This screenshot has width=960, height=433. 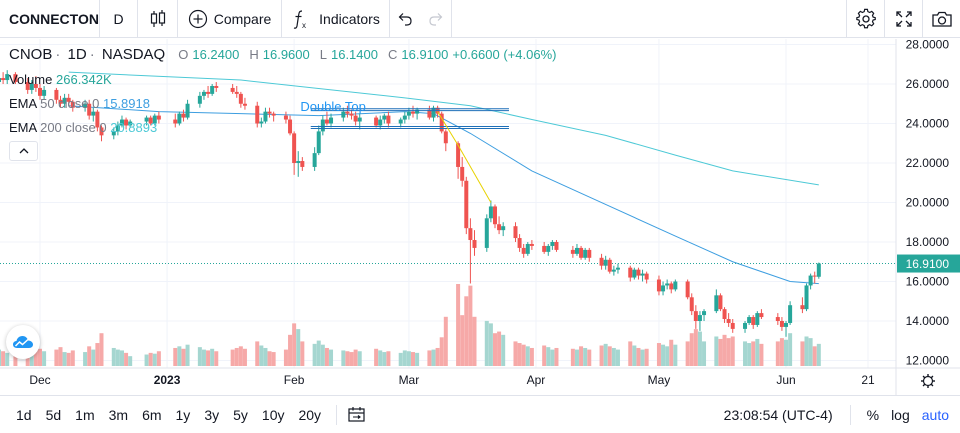 I want to click on undo-icon, so click(x=405, y=19).